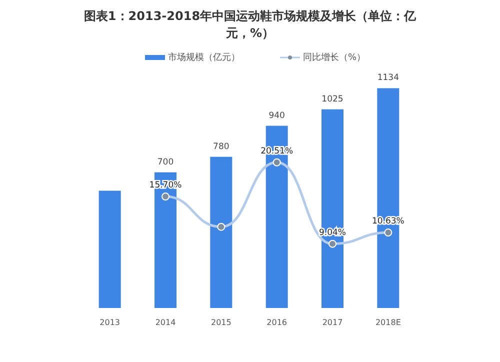 Image resolution: width=500 pixels, height=362 pixels. Describe the element at coordinates (221, 322) in the screenshot. I see `x-tick-label: 2015` at that location.